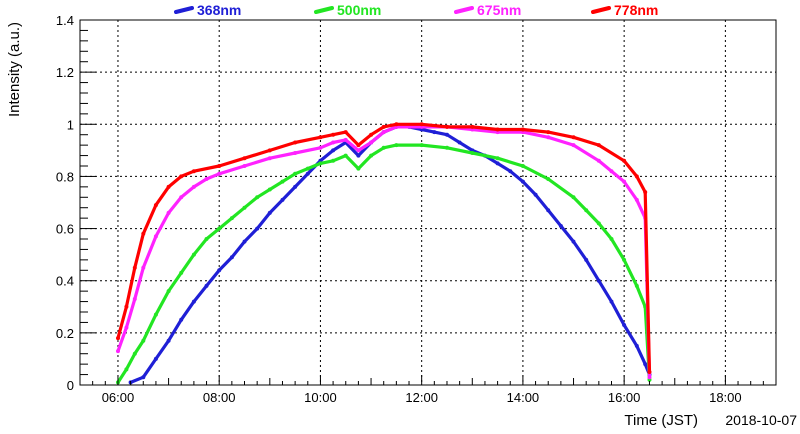 Image resolution: width=800 pixels, height=434 pixels. What do you see at coordinates (219, 397) in the screenshot?
I see `x-tick-label: 08:00` at bounding box center [219, 397].